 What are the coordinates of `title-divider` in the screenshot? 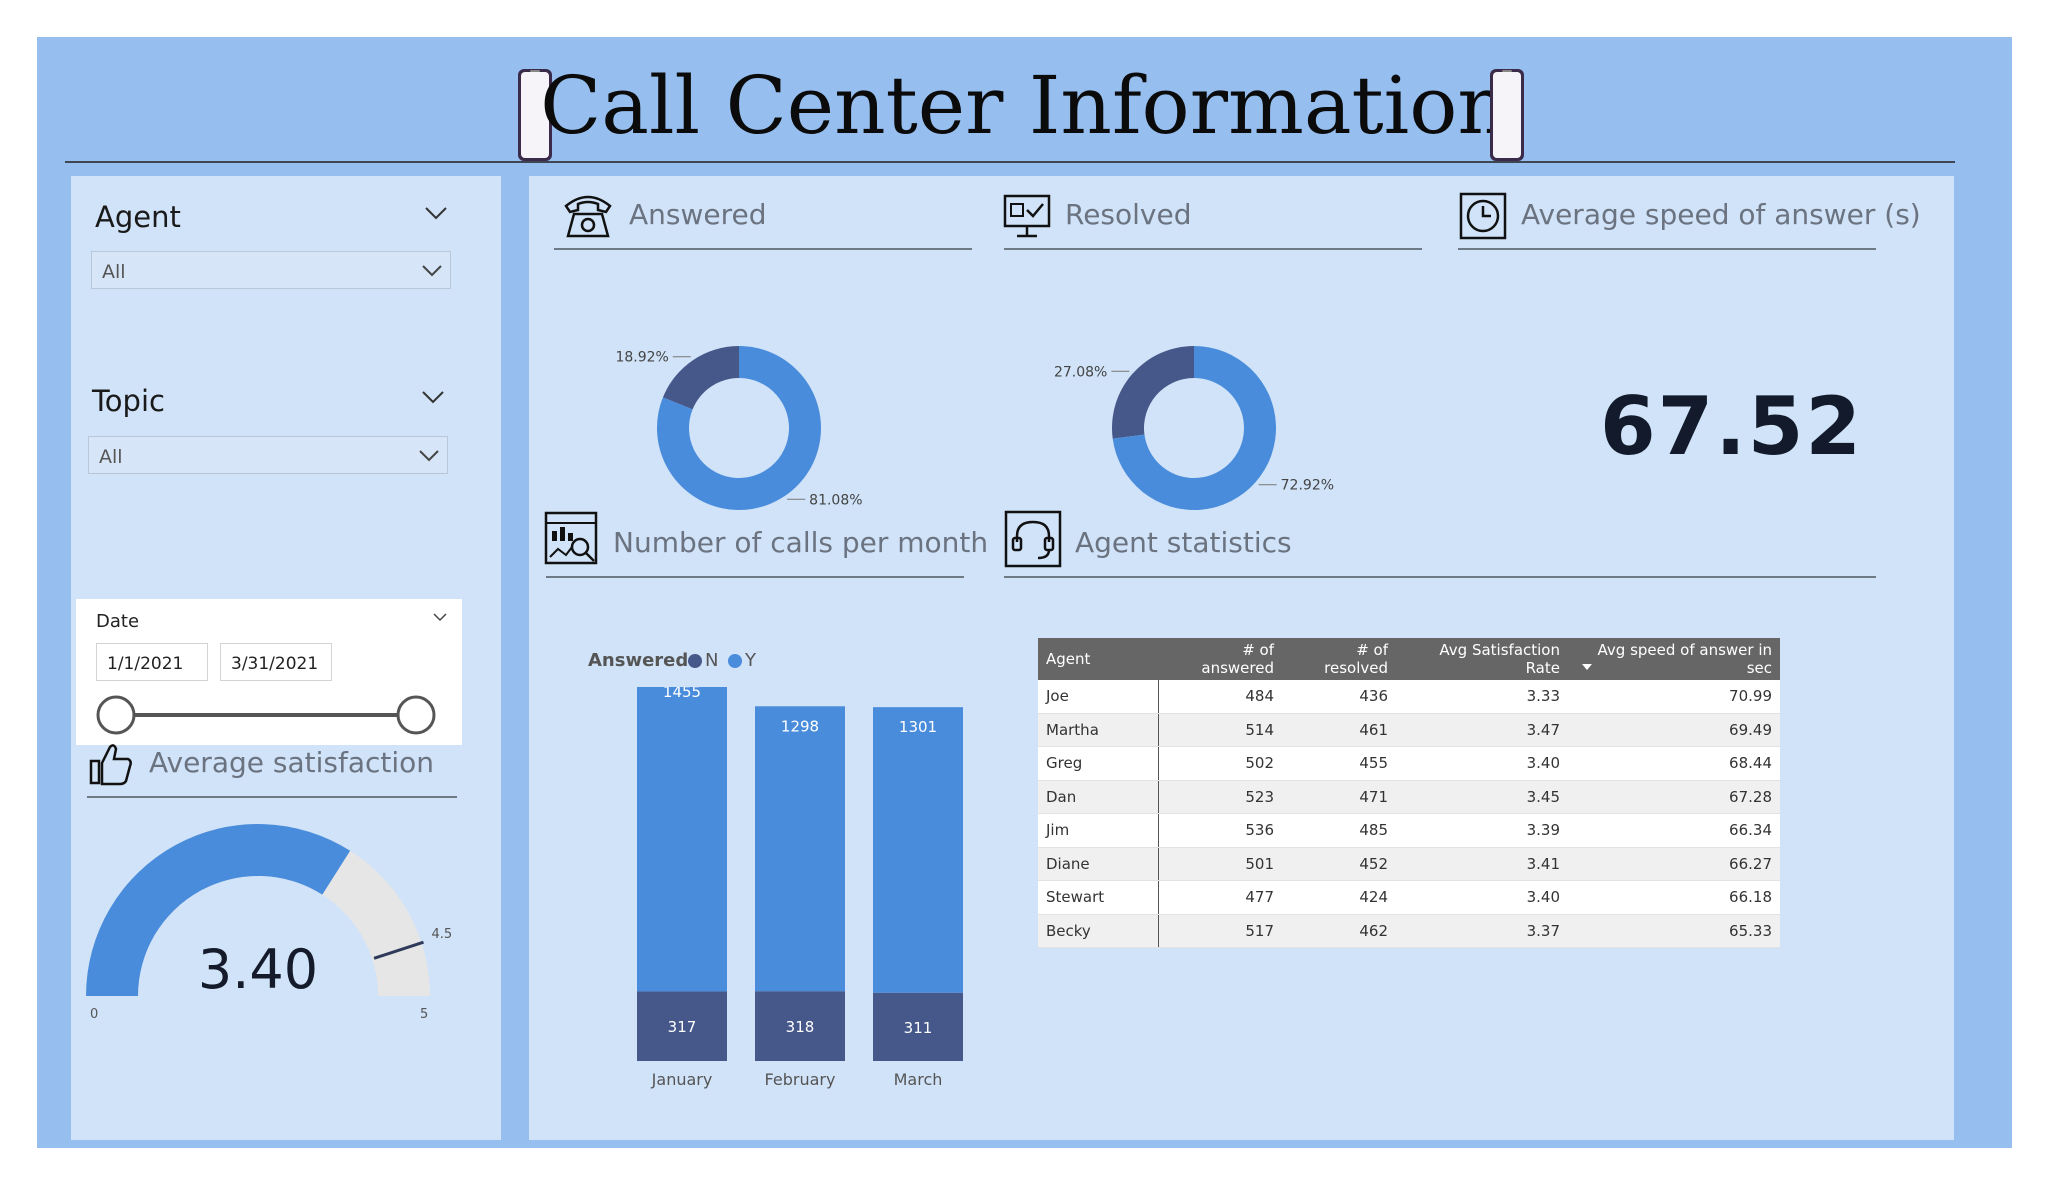 It's located at (1010, 162).